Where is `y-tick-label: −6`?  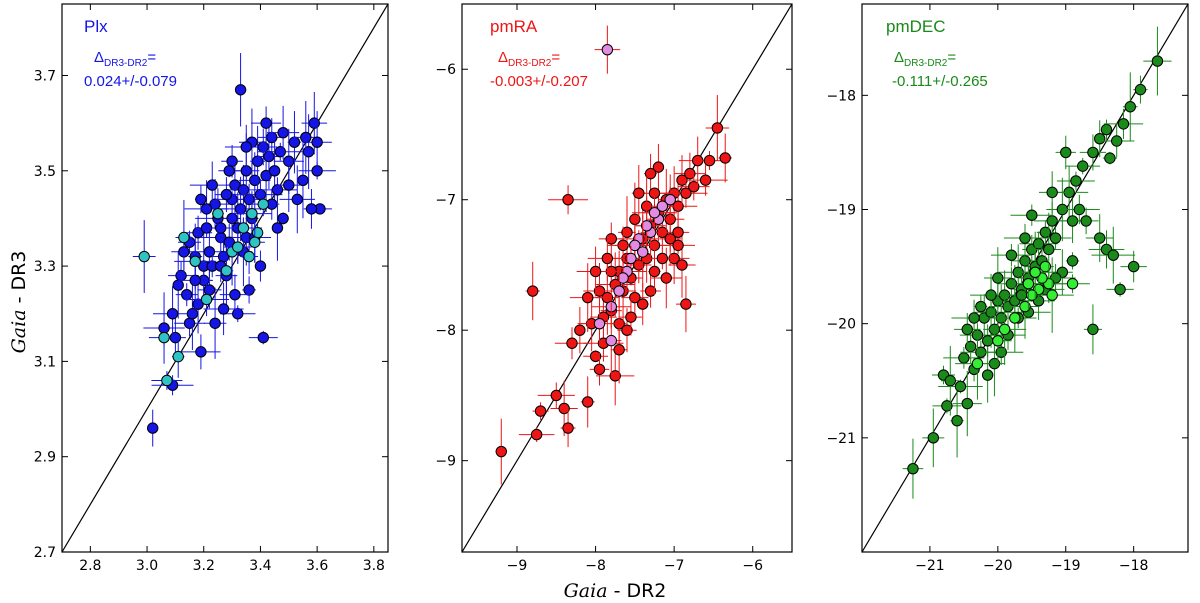 y-tick-label: −6 is located at coordinates (445, 70).